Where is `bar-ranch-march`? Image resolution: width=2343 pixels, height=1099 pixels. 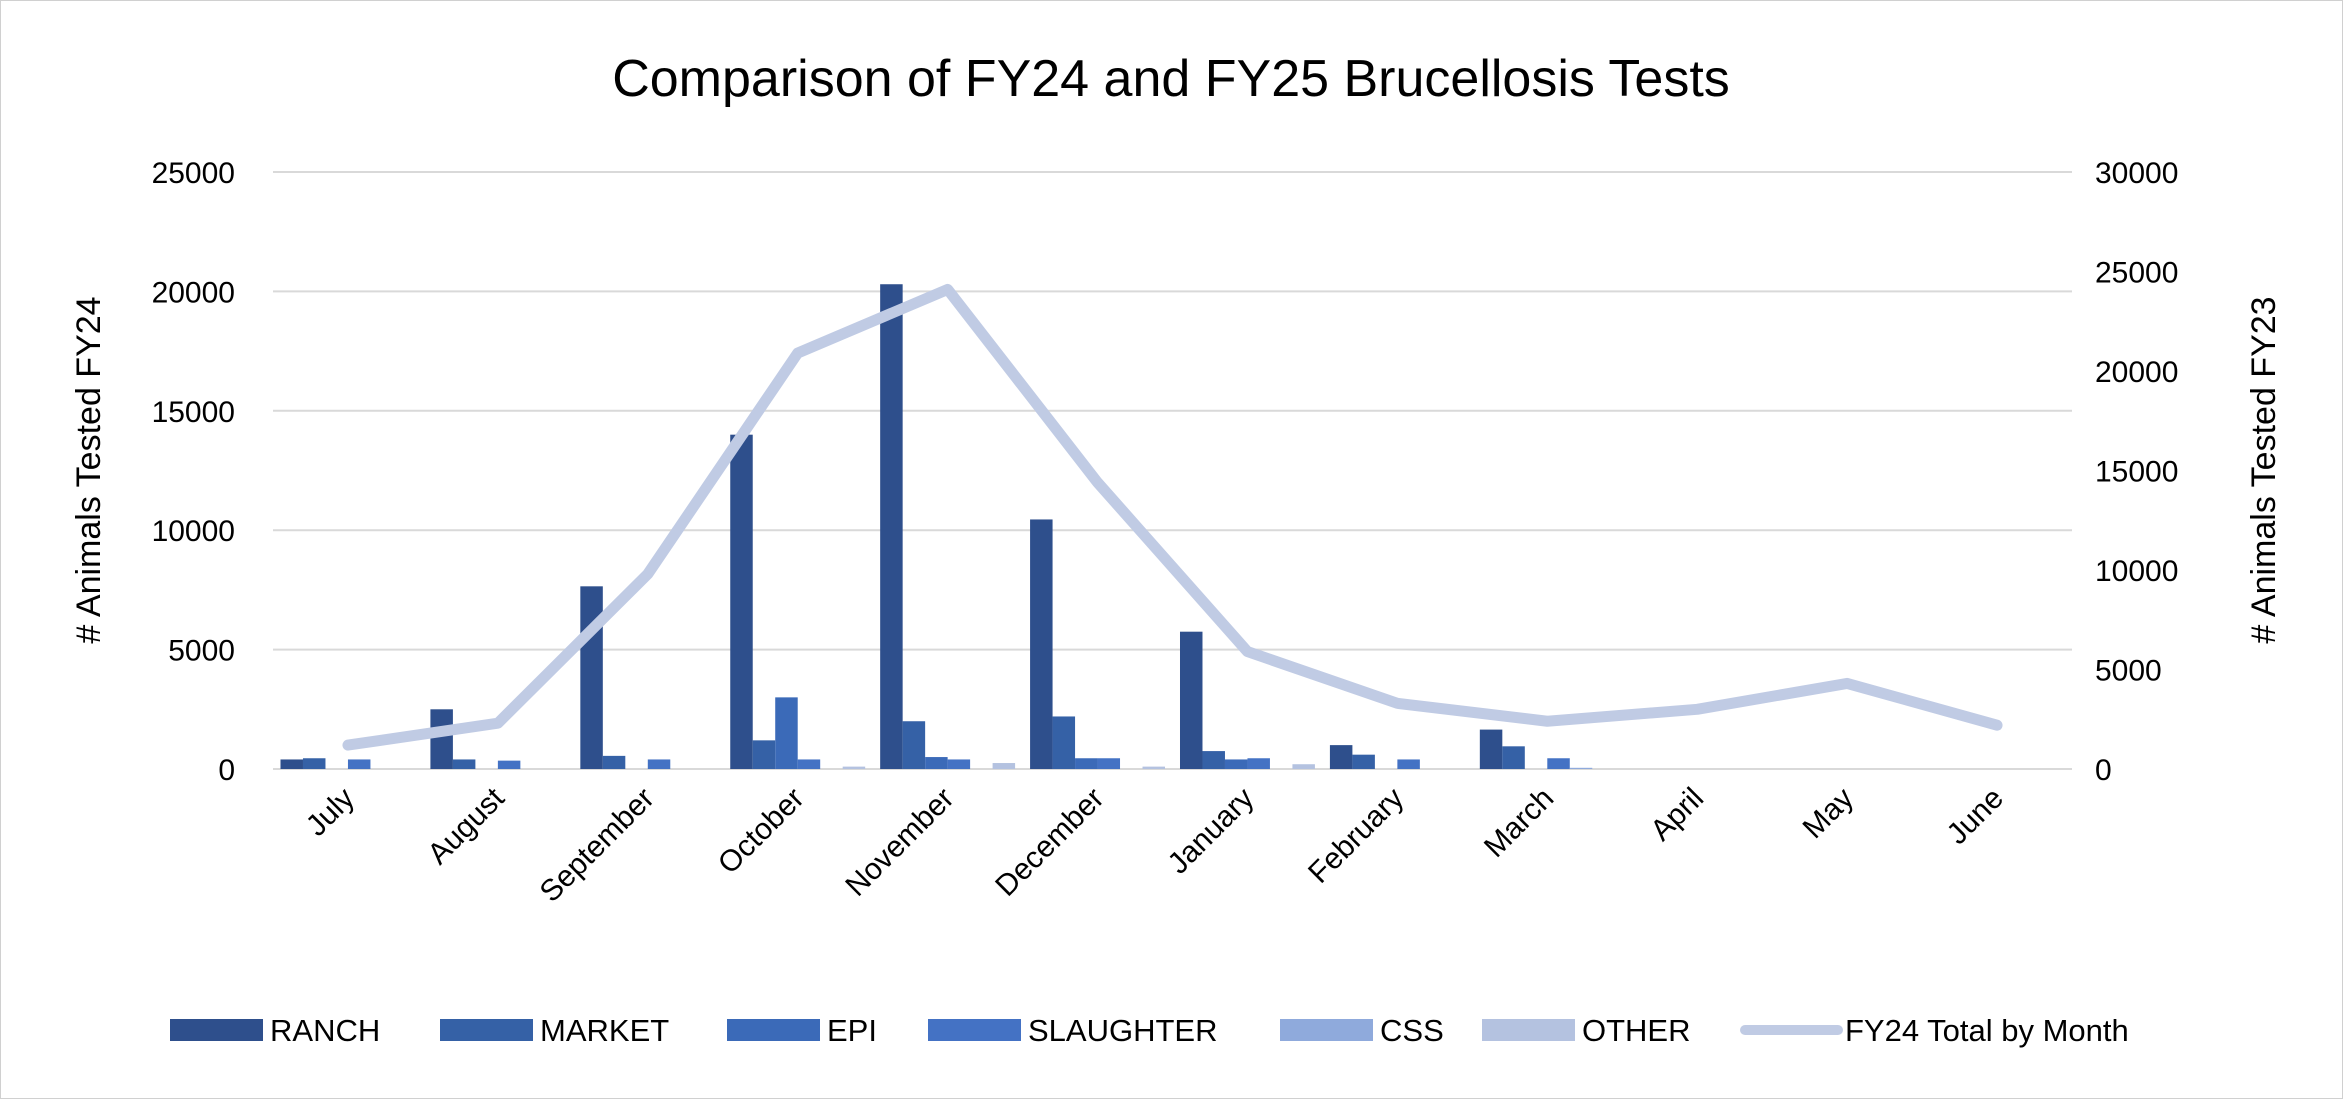 bar-ranch-march is located at coordinates (1491, 749).